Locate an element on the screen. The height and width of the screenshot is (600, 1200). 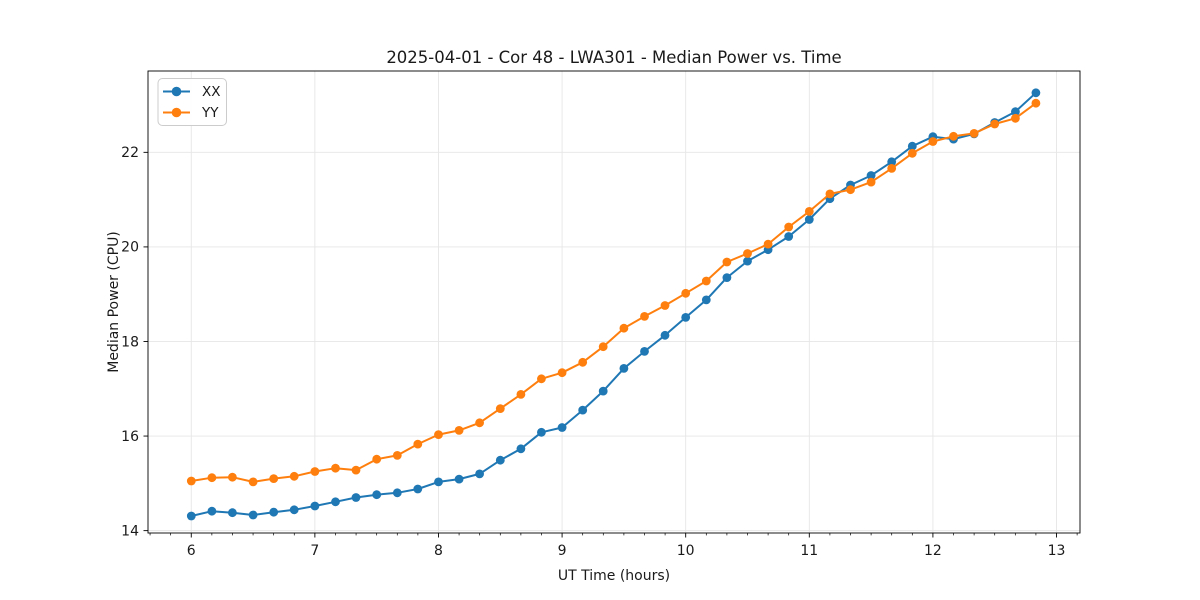
legend-label-YY: YY is located at coordinates (210, 113).